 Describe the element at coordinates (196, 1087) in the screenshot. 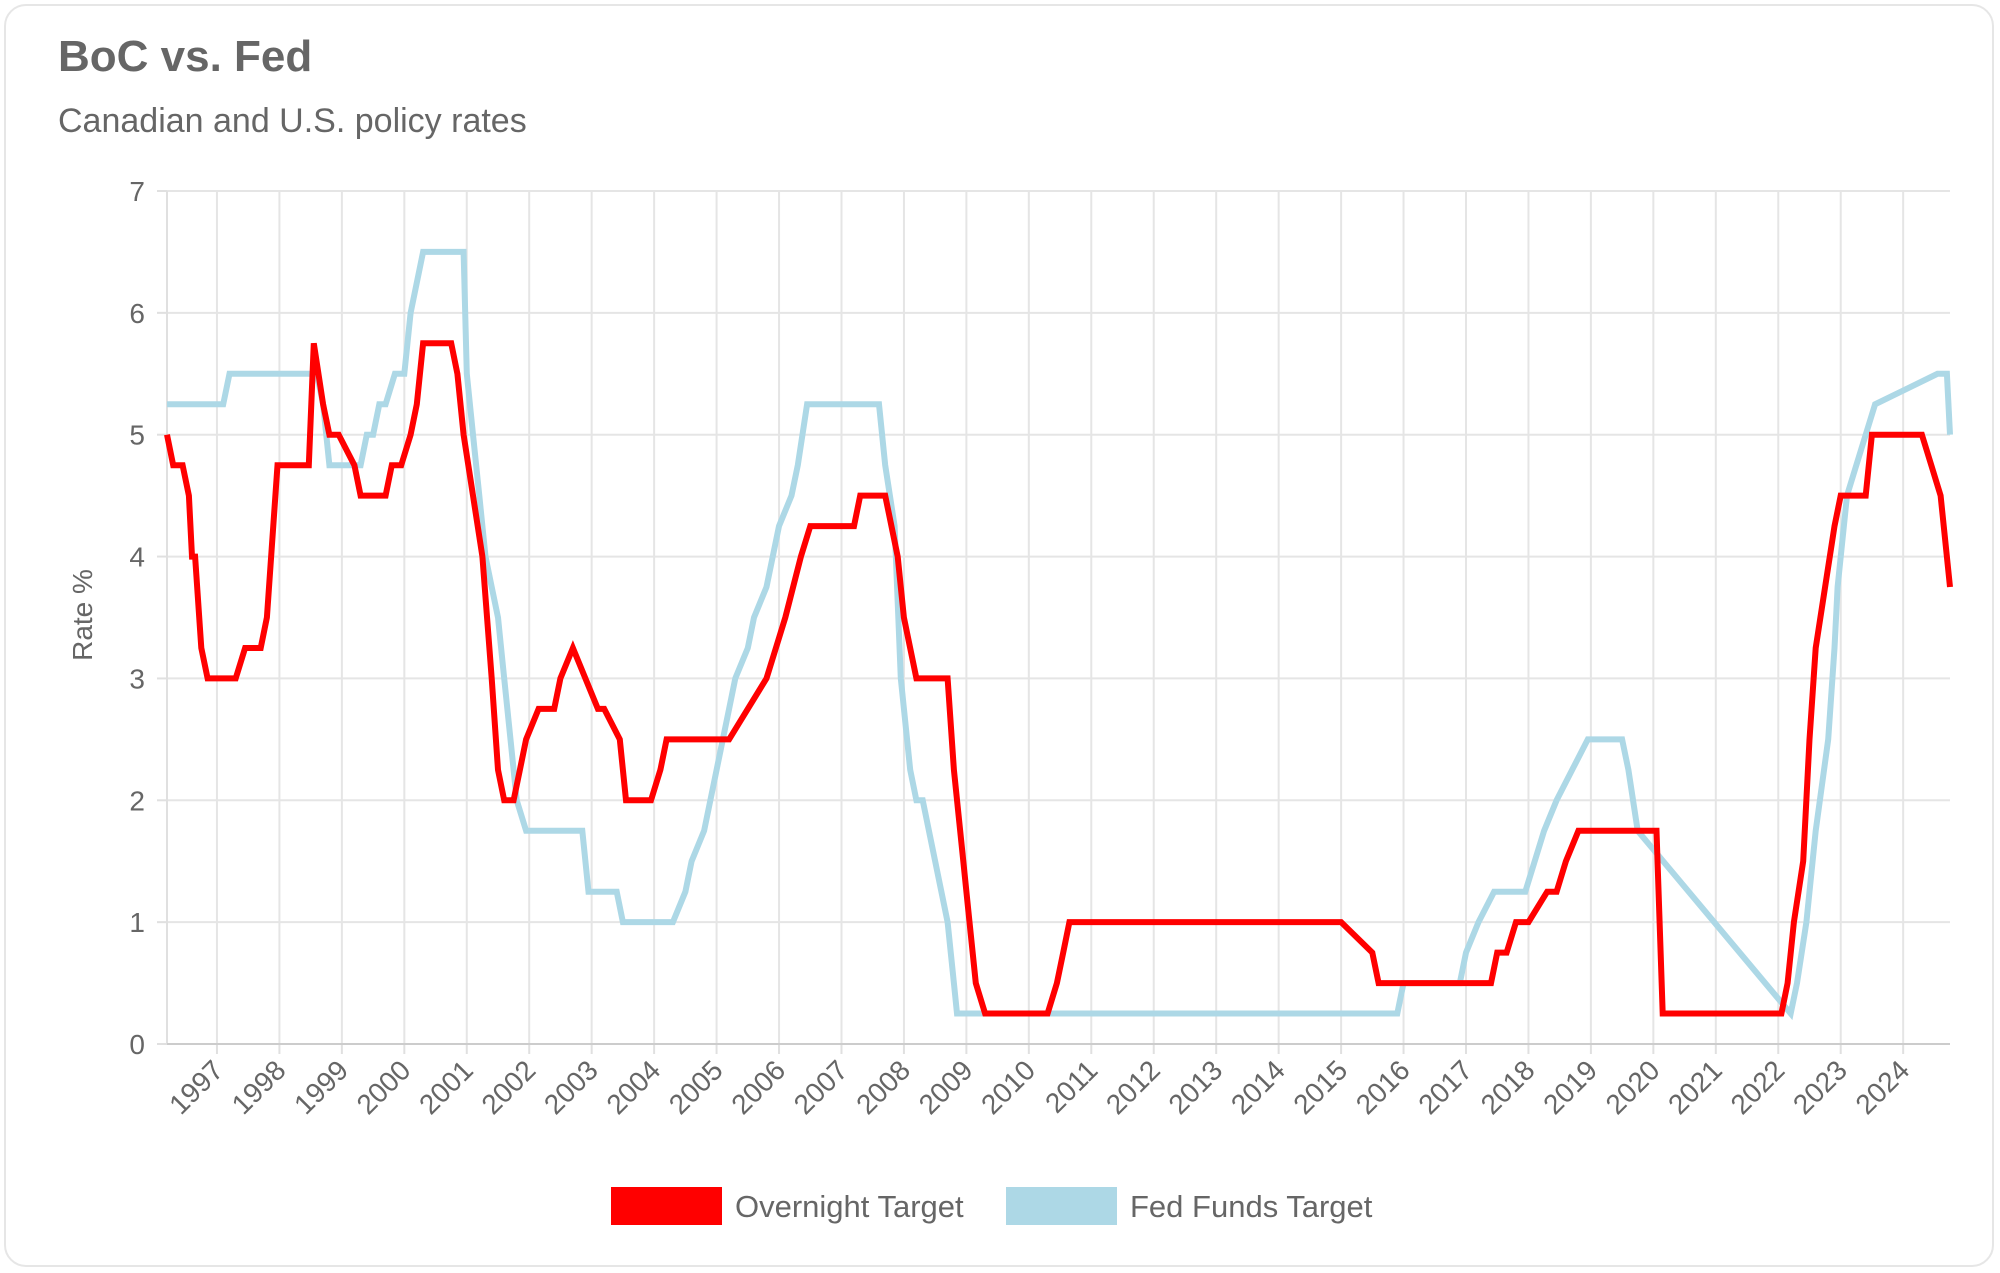

I see `x-tick-label: 1997` at that location.